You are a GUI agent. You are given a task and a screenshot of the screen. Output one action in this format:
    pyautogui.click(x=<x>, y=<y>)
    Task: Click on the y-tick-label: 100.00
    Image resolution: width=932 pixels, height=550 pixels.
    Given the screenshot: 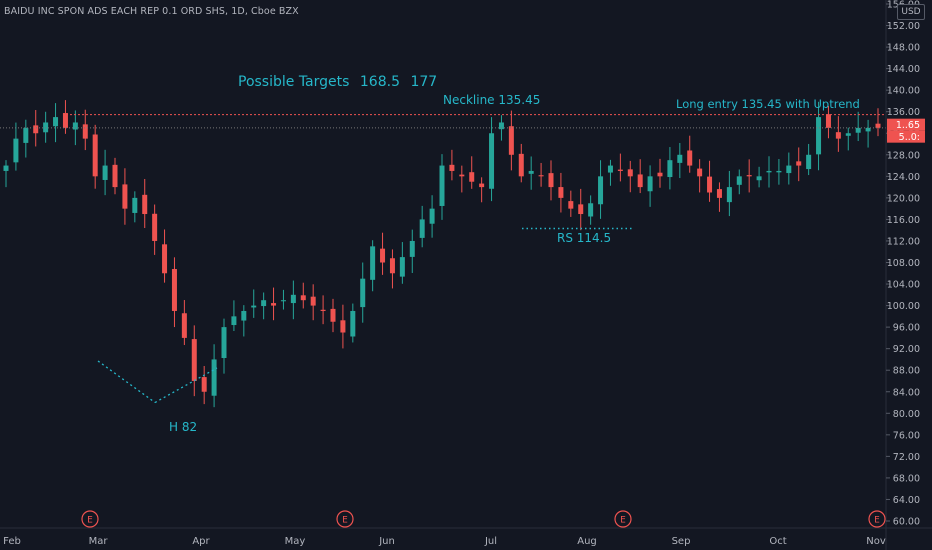 What is the action you would take?
    pyautogui.click(x=903, y=306)
    